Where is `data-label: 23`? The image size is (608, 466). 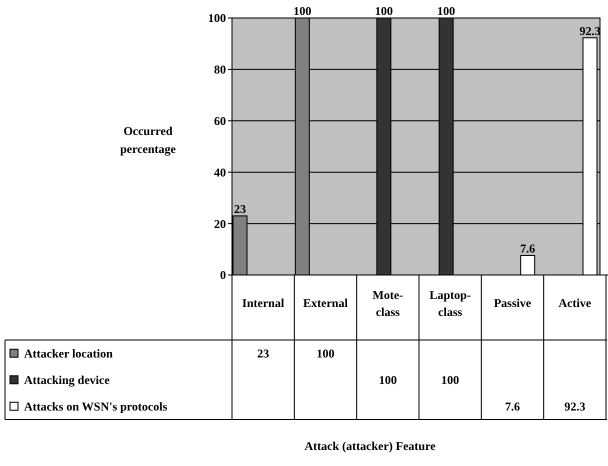
data-label: 23 is located at coordinates (240, 209).